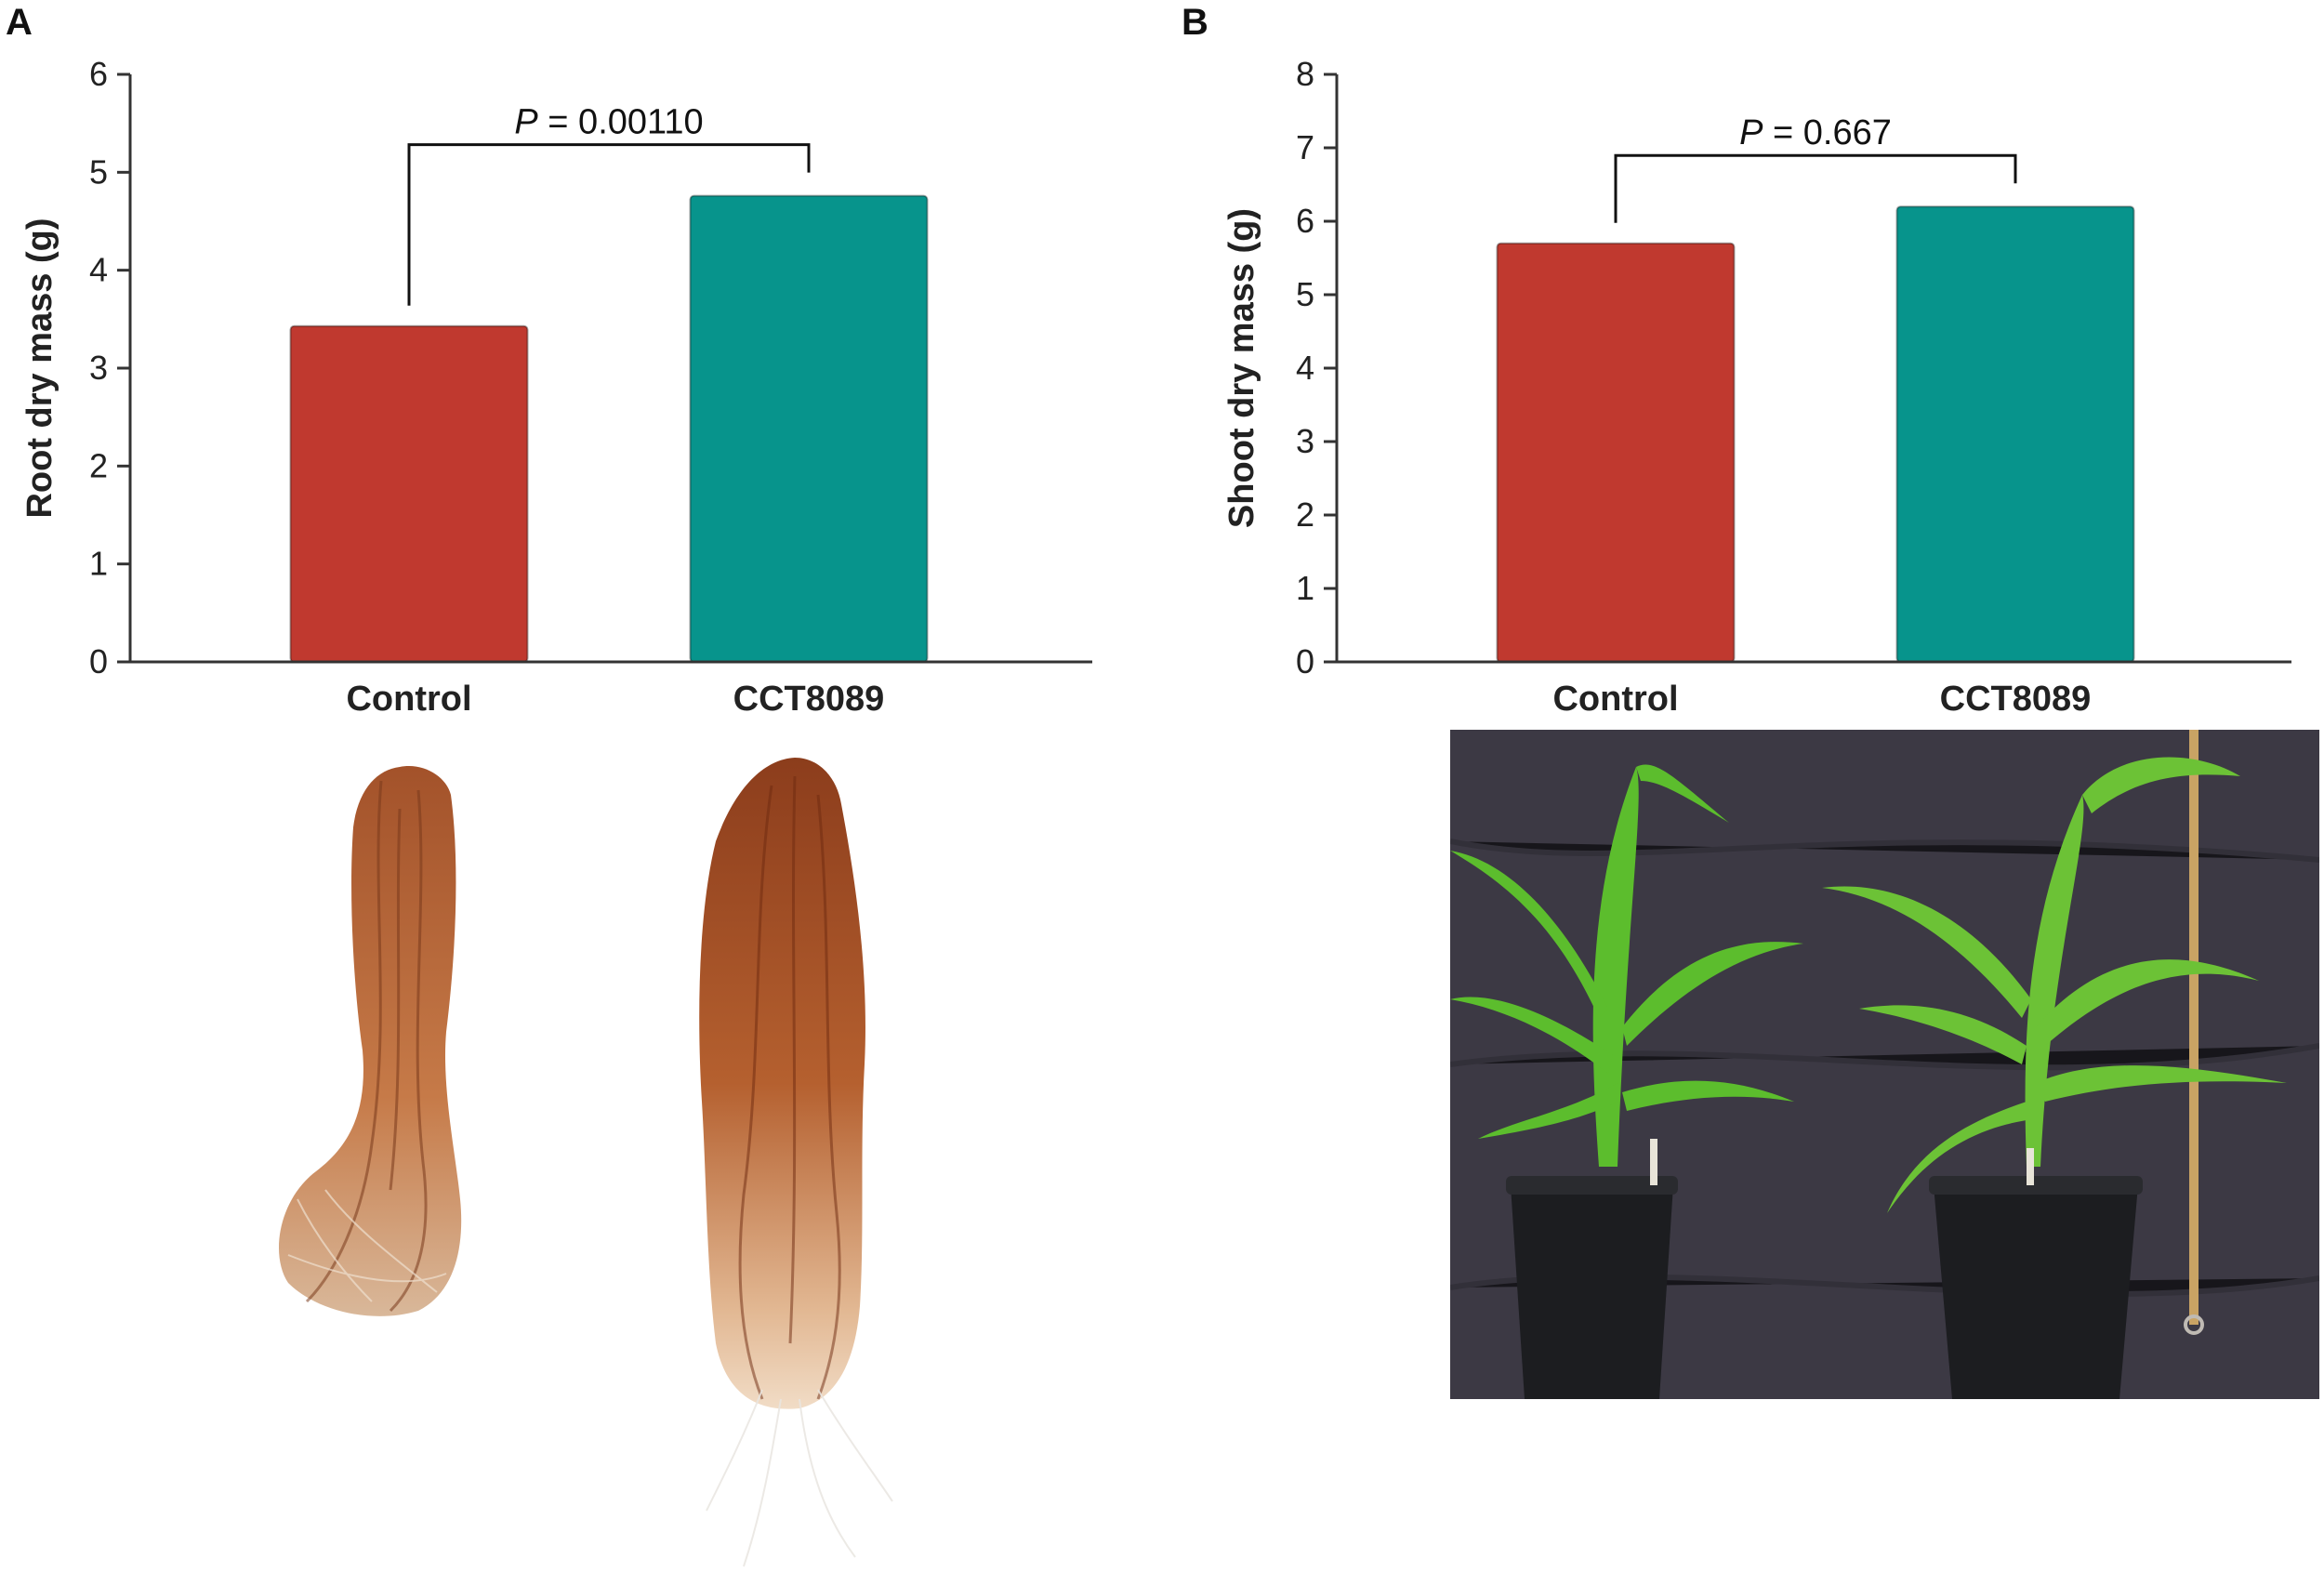 This screenshot has height=1585, width=2324. What do you see at coordinates (1305, 147) in the screenshot?
I see `y-tick-label: 7` at bounding box center [1305, 147].